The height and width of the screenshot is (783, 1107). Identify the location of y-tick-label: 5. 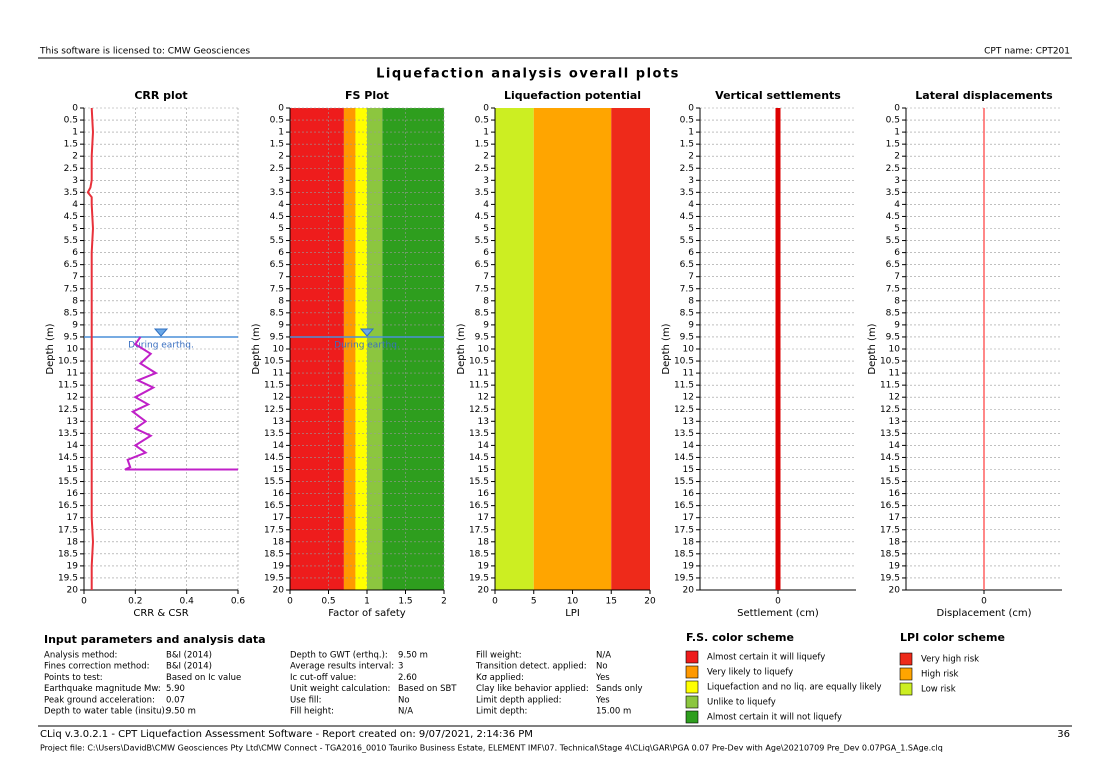
(75, 229).